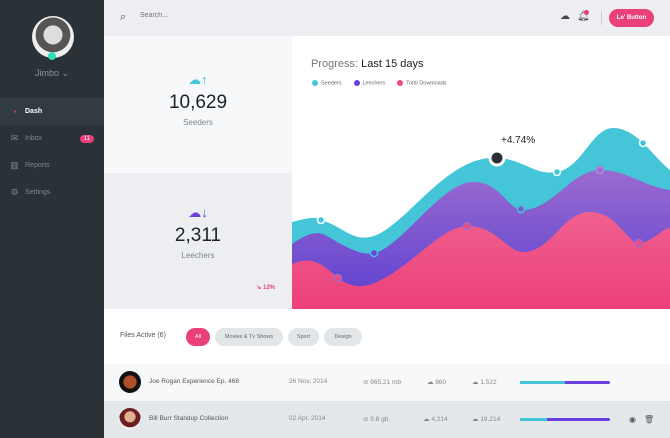 This screenshot has width=670, height=438. I want to click on download-count: ☁ 19,214, so click(486, 419).